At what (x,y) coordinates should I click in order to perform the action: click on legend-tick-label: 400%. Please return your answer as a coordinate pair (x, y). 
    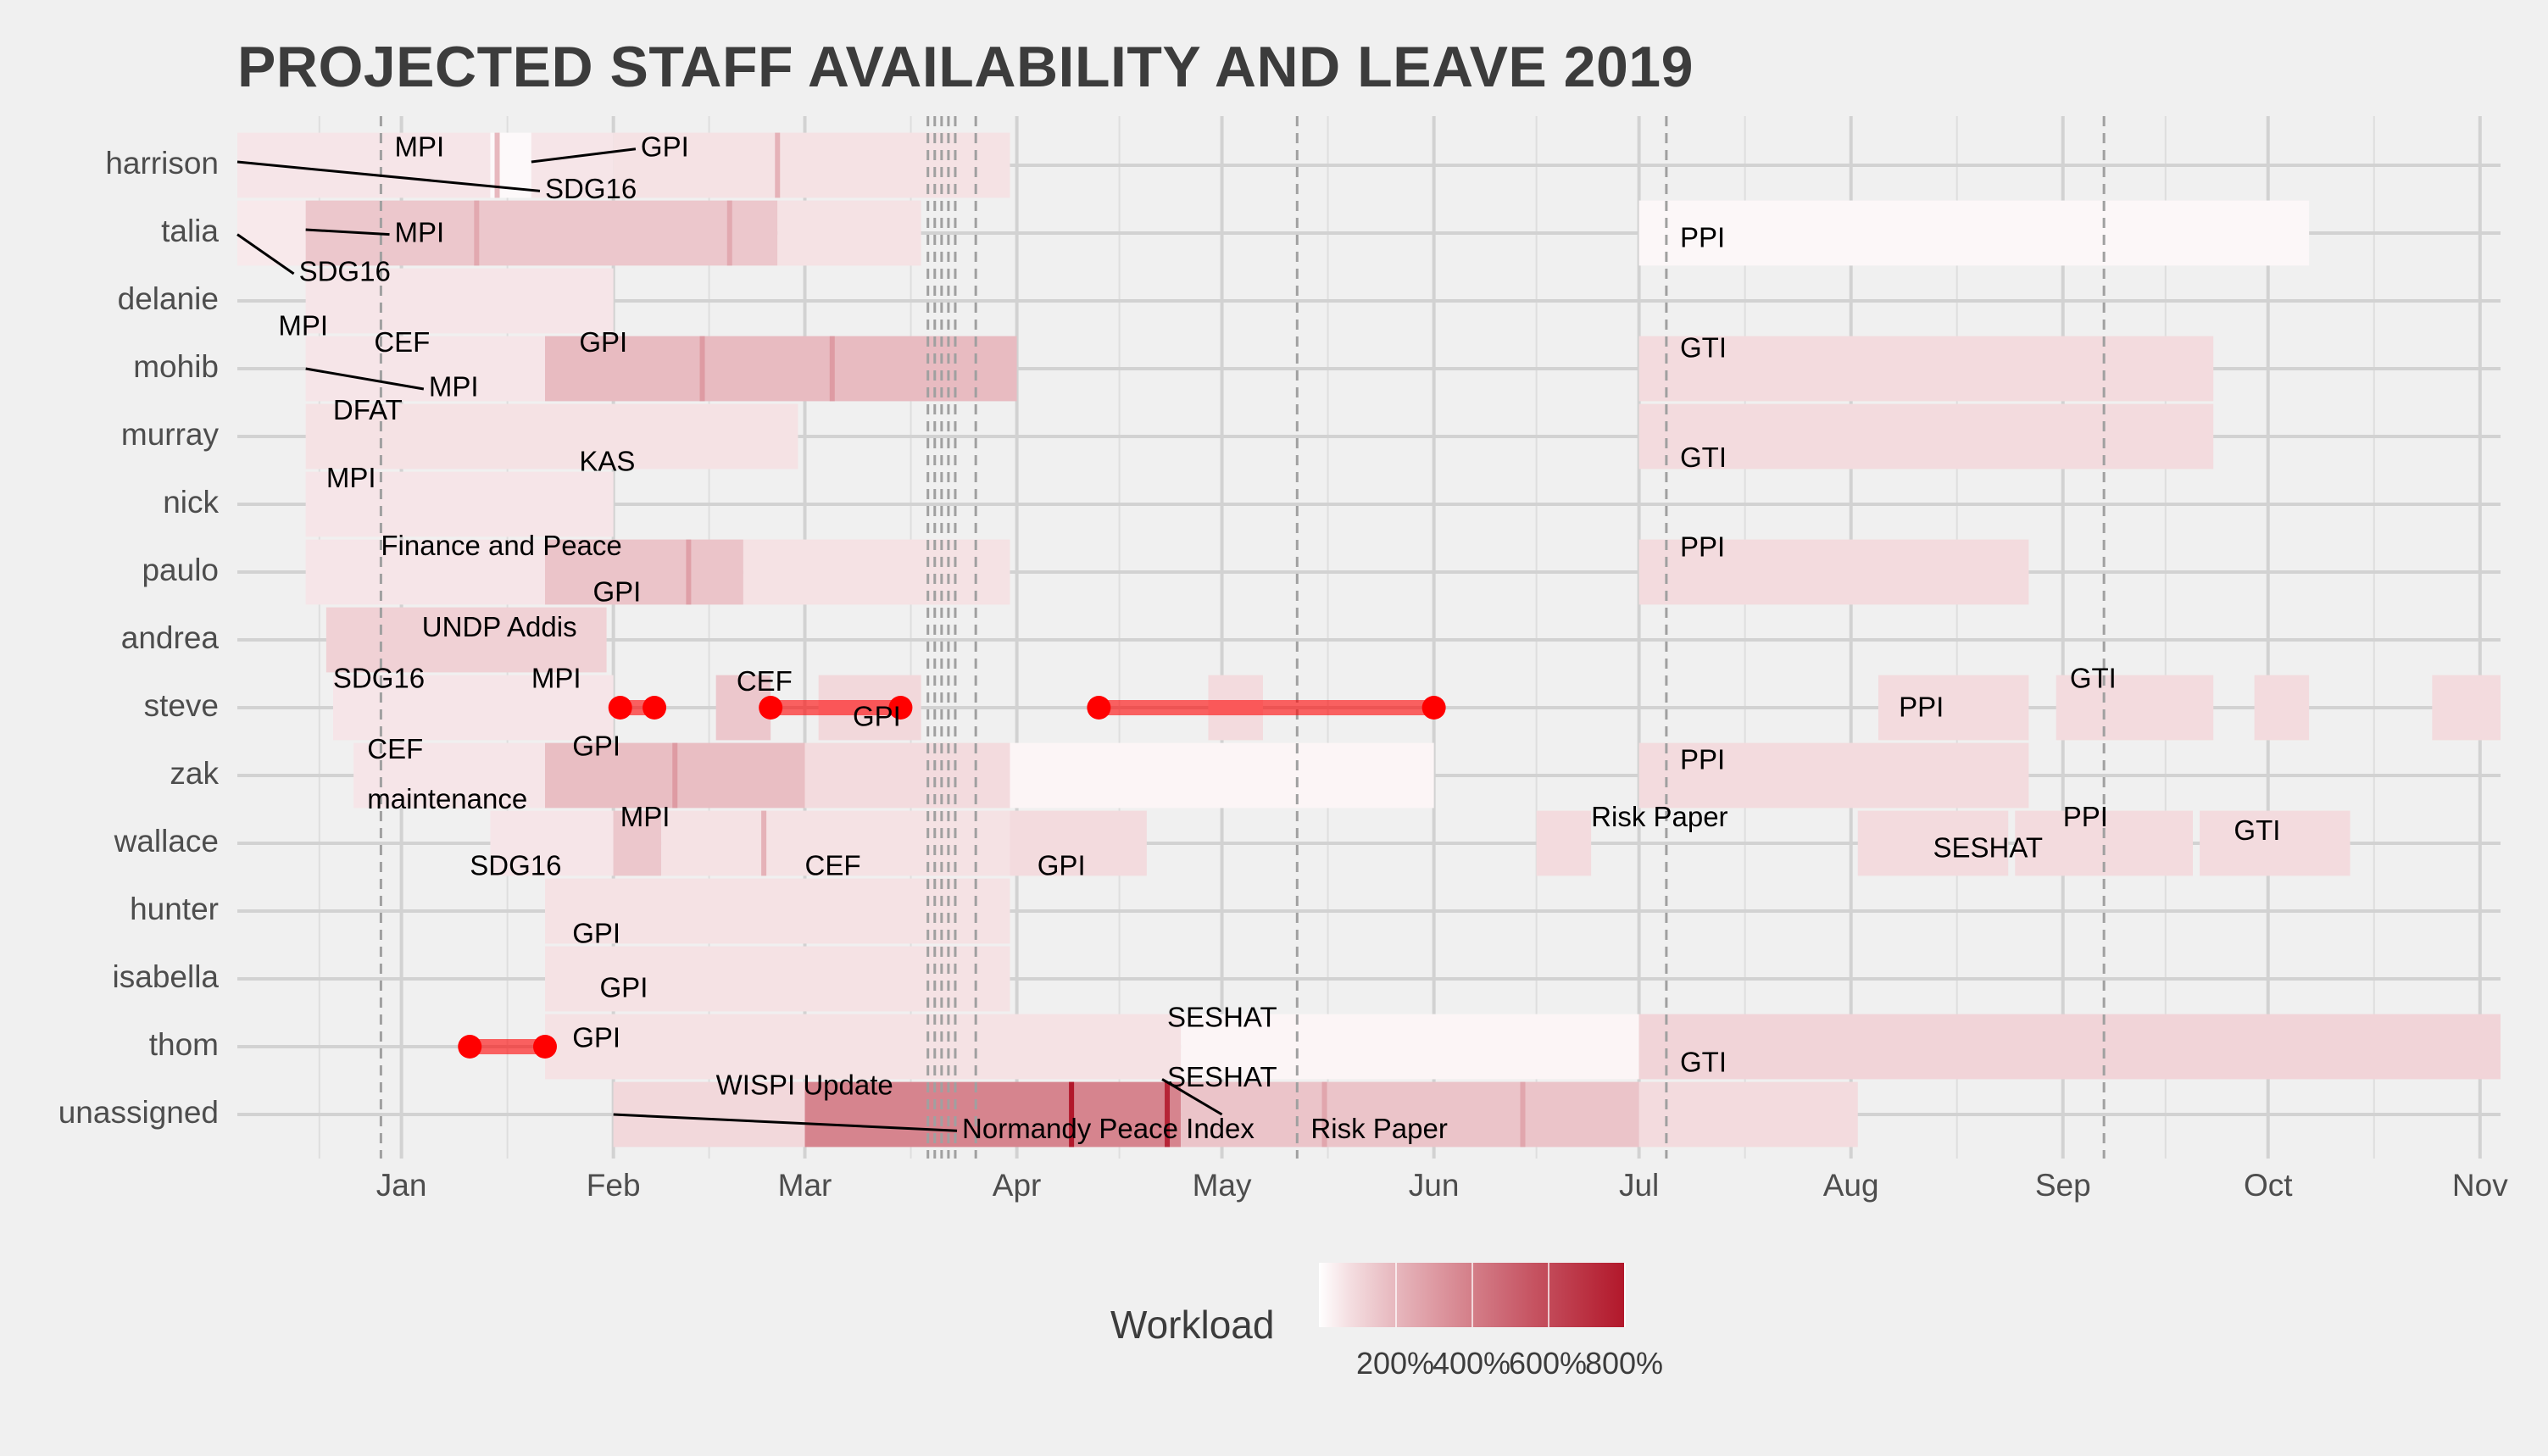
    Looking at the image, I should click on (1471, 1364).